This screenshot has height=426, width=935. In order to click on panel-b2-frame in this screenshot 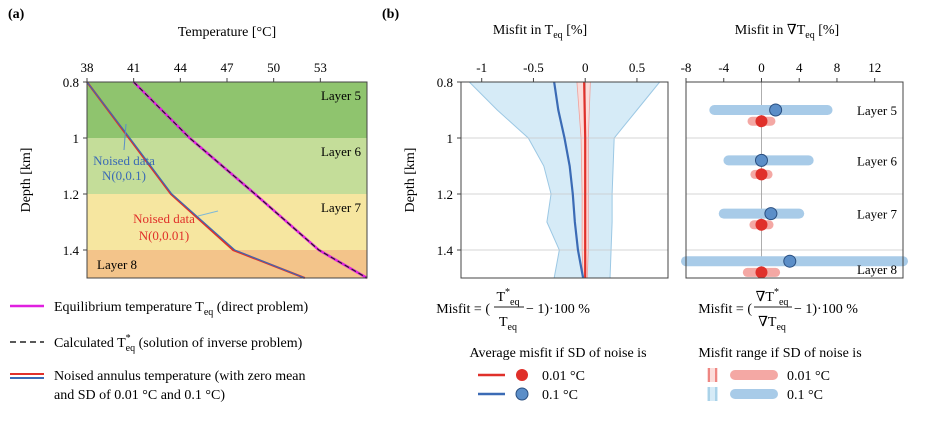, I will do `click(794, 180)`.